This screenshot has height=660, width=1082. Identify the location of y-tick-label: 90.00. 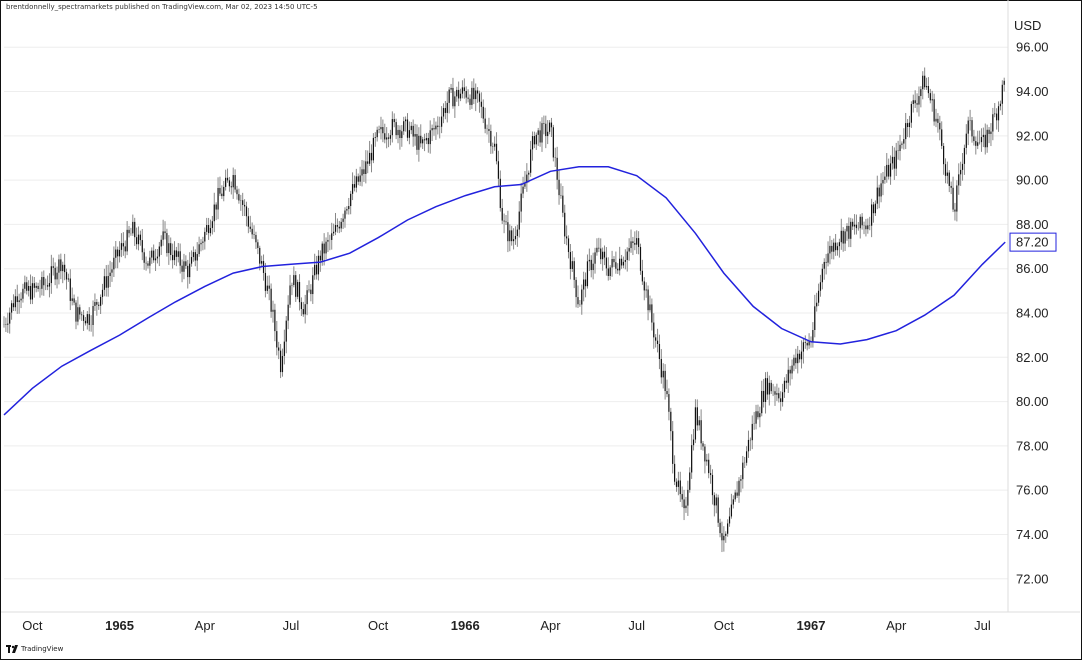
(1032, 180).